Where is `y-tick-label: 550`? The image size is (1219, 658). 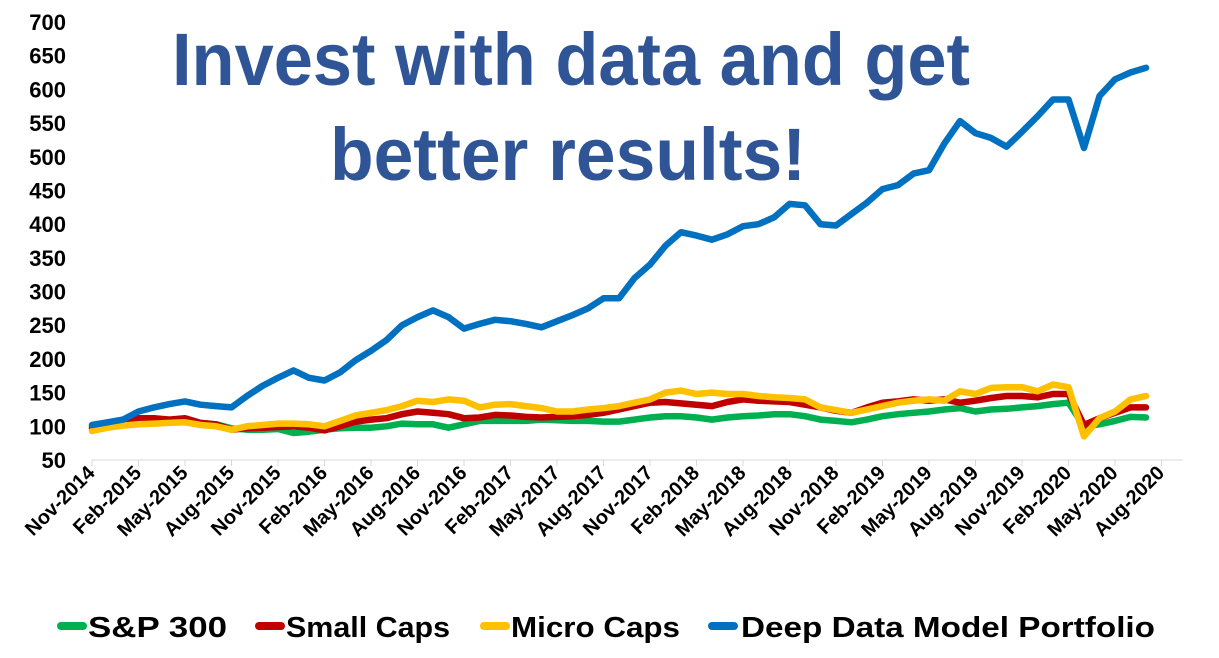 y-tick-label: 550 is located at coordinates (47, 123).